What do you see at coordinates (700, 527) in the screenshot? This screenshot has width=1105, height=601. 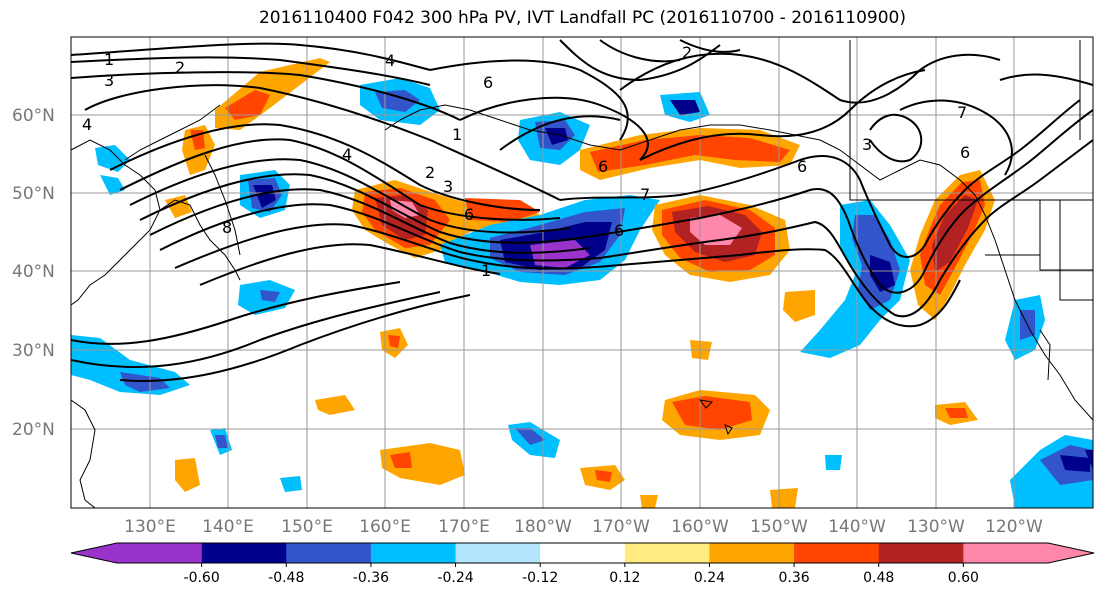 I see `lon-label: 160°W` at bounding box center [700, 527].